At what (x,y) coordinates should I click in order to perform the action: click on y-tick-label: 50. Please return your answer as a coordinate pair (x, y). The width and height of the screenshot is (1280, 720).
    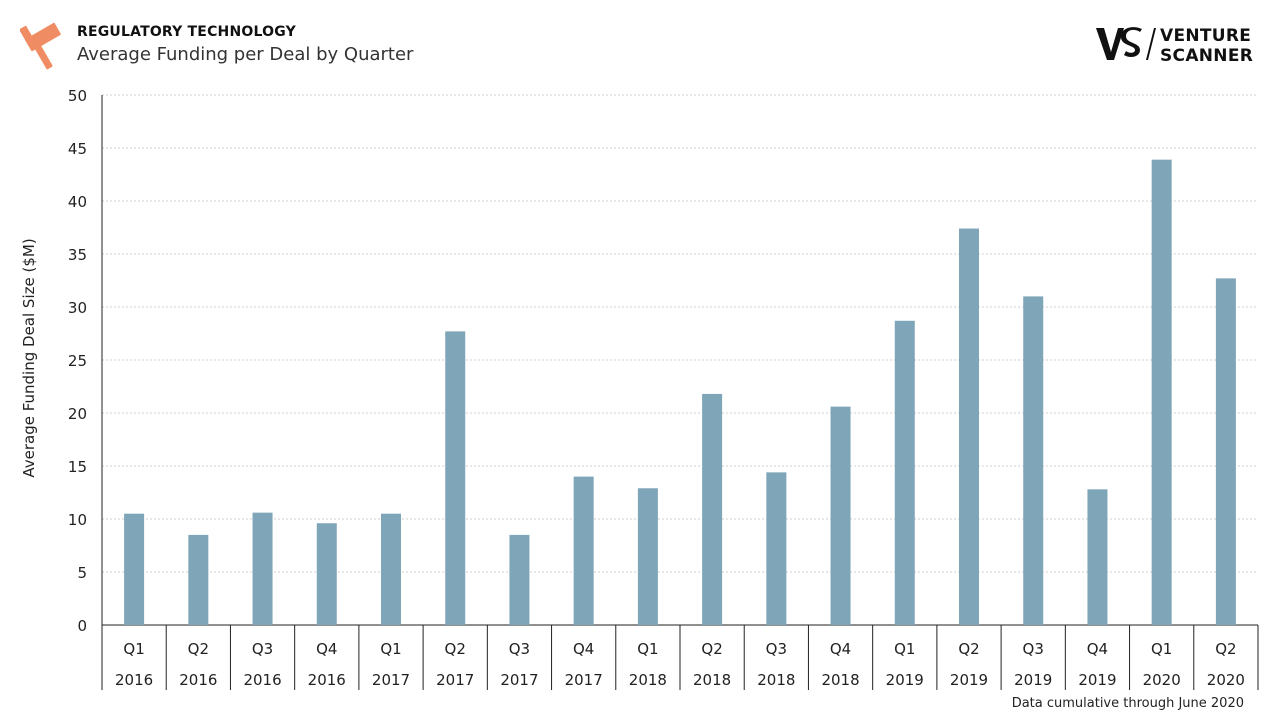
    Looking at the image, I should click on (77, 96).